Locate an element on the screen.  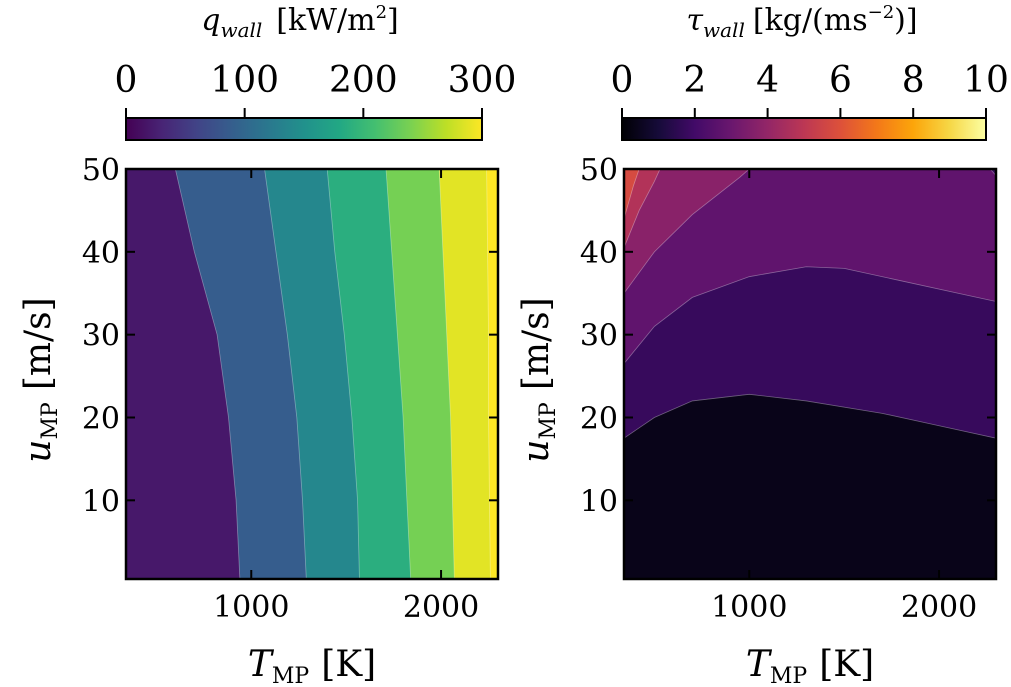
colorbar-qwall is located at coordinates (304, 129).